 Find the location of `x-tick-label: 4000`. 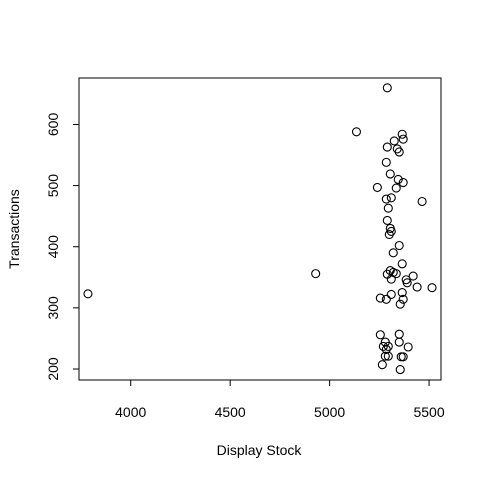

x-tick-label: 4000 is located at coordinates (130, 412).